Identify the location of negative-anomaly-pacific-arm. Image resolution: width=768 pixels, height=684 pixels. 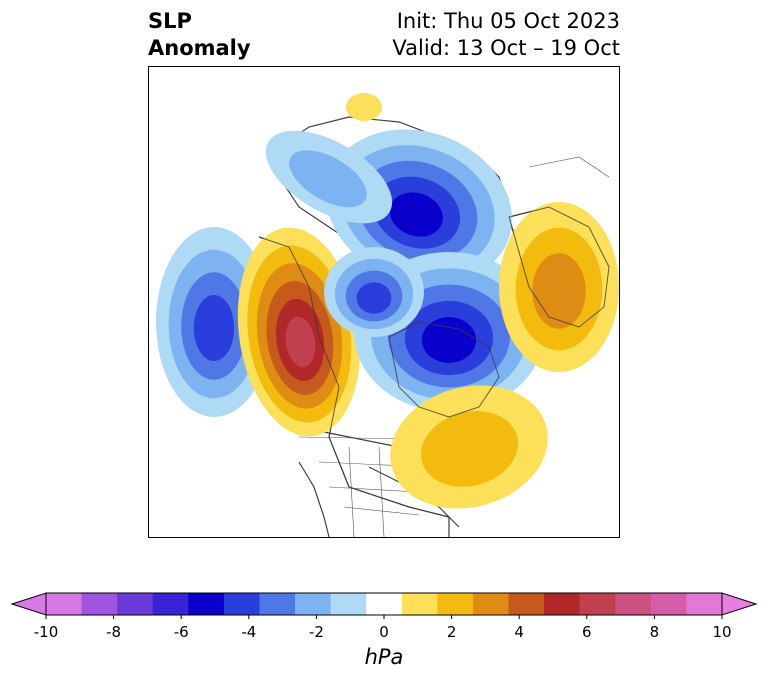
(329, 177).